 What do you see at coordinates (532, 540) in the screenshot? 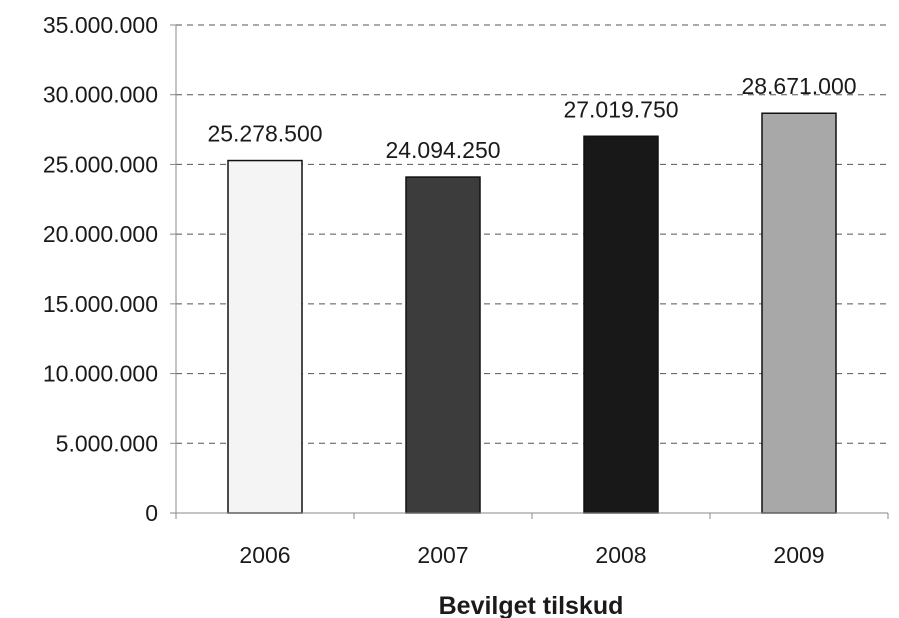
I see `x-axis-ticks: 2006 2007 2008 2009` at bounding box center [532, 540].